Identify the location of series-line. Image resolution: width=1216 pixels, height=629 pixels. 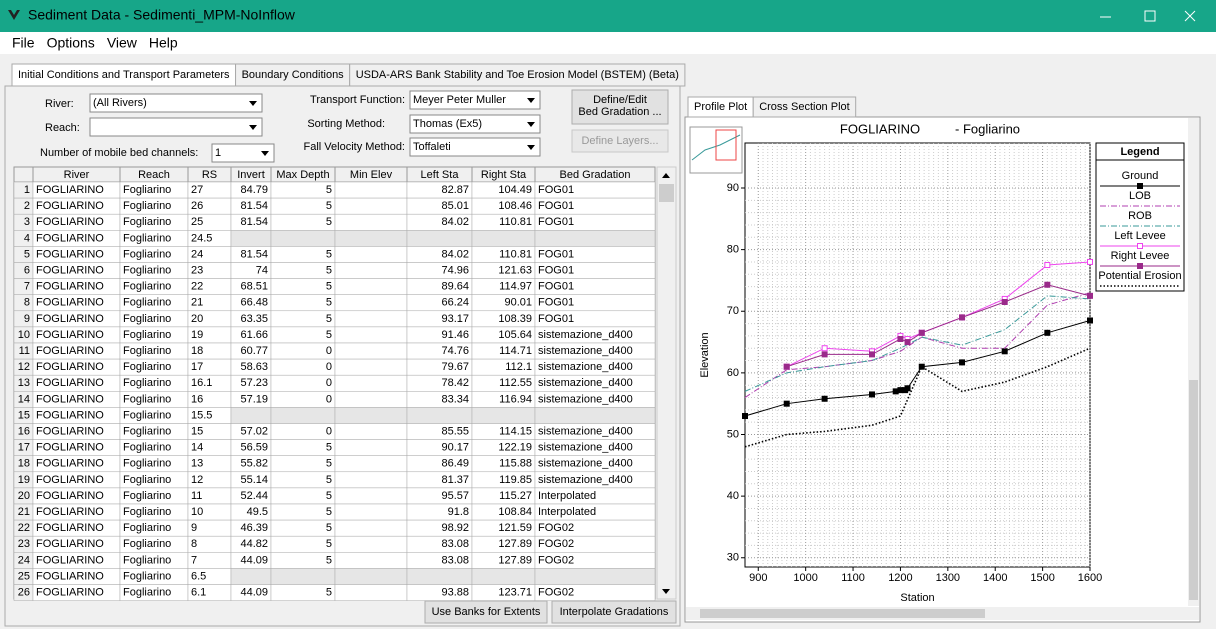
(917, 397).